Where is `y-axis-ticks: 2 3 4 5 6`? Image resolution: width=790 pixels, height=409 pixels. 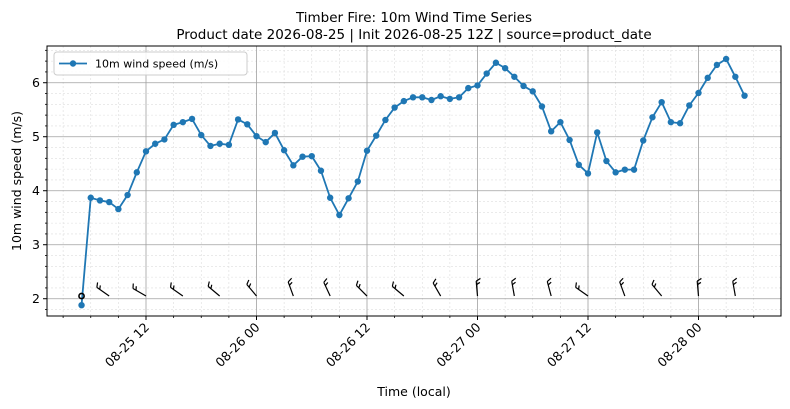
y-axis-ticks: 2 3 4 5 6 is located at coordinates (39, 179).